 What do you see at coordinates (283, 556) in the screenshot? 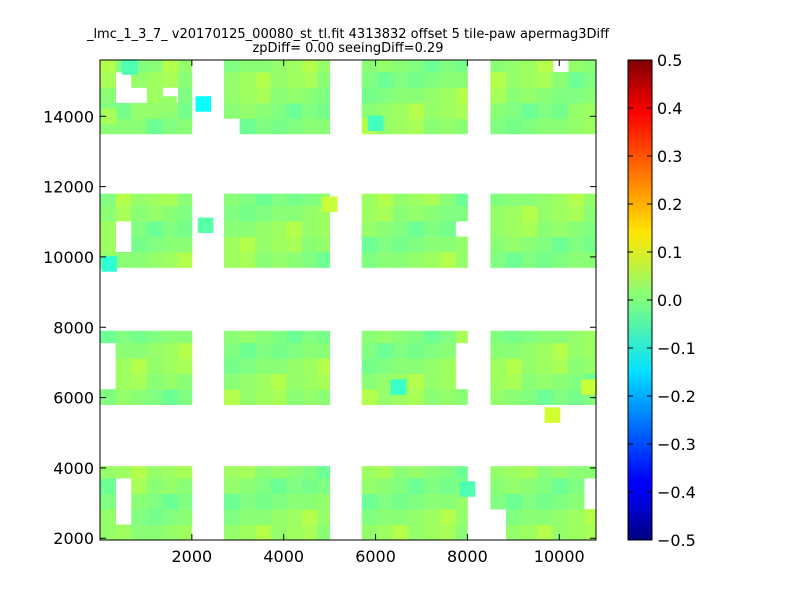
I see `x-tick-label: 4000` at bounding box center [283, 556].